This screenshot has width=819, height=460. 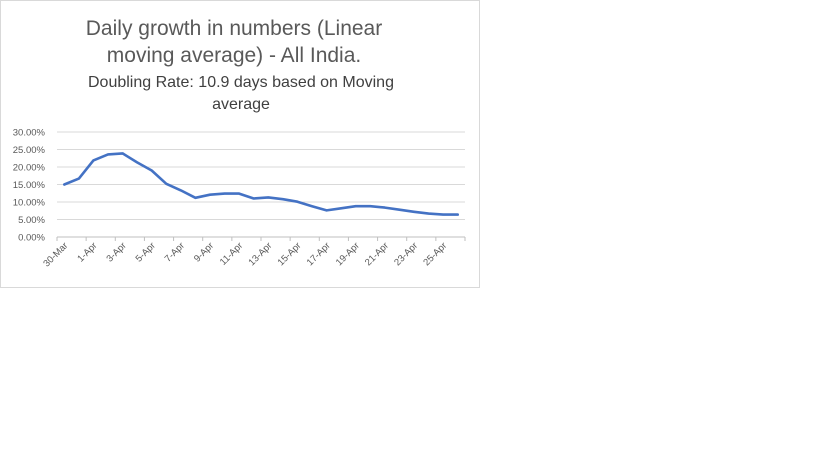 I want to click on x-tick-label: 21-Apr, so click(x=377, y=254).